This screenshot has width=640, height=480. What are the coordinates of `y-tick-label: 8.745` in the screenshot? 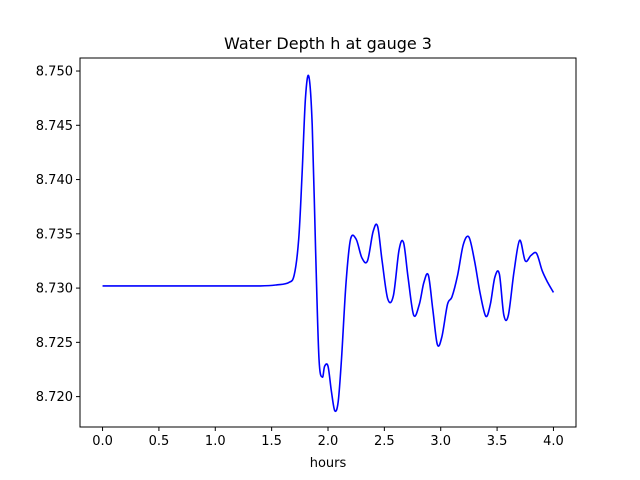 It's located at (54, 126).